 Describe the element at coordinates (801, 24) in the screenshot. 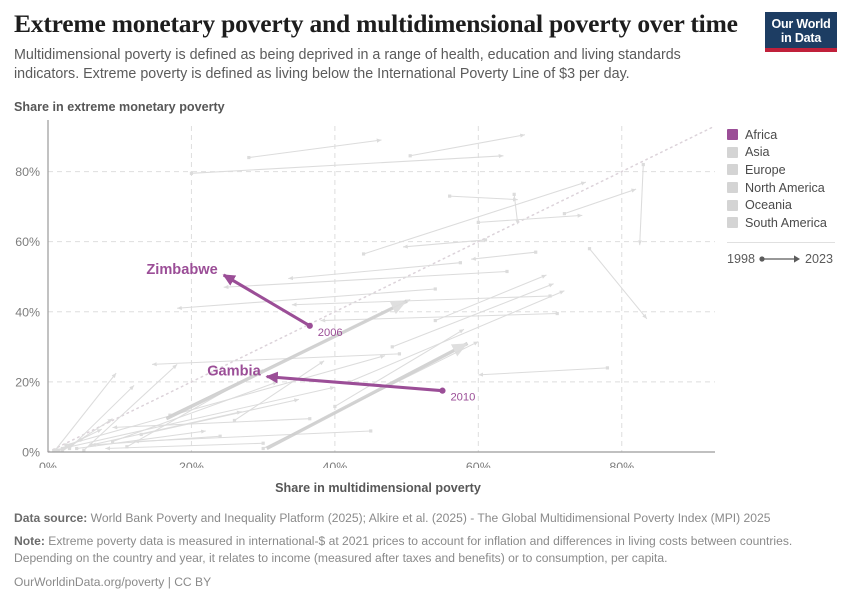

I see `logo-line-1: Our World` at that location.